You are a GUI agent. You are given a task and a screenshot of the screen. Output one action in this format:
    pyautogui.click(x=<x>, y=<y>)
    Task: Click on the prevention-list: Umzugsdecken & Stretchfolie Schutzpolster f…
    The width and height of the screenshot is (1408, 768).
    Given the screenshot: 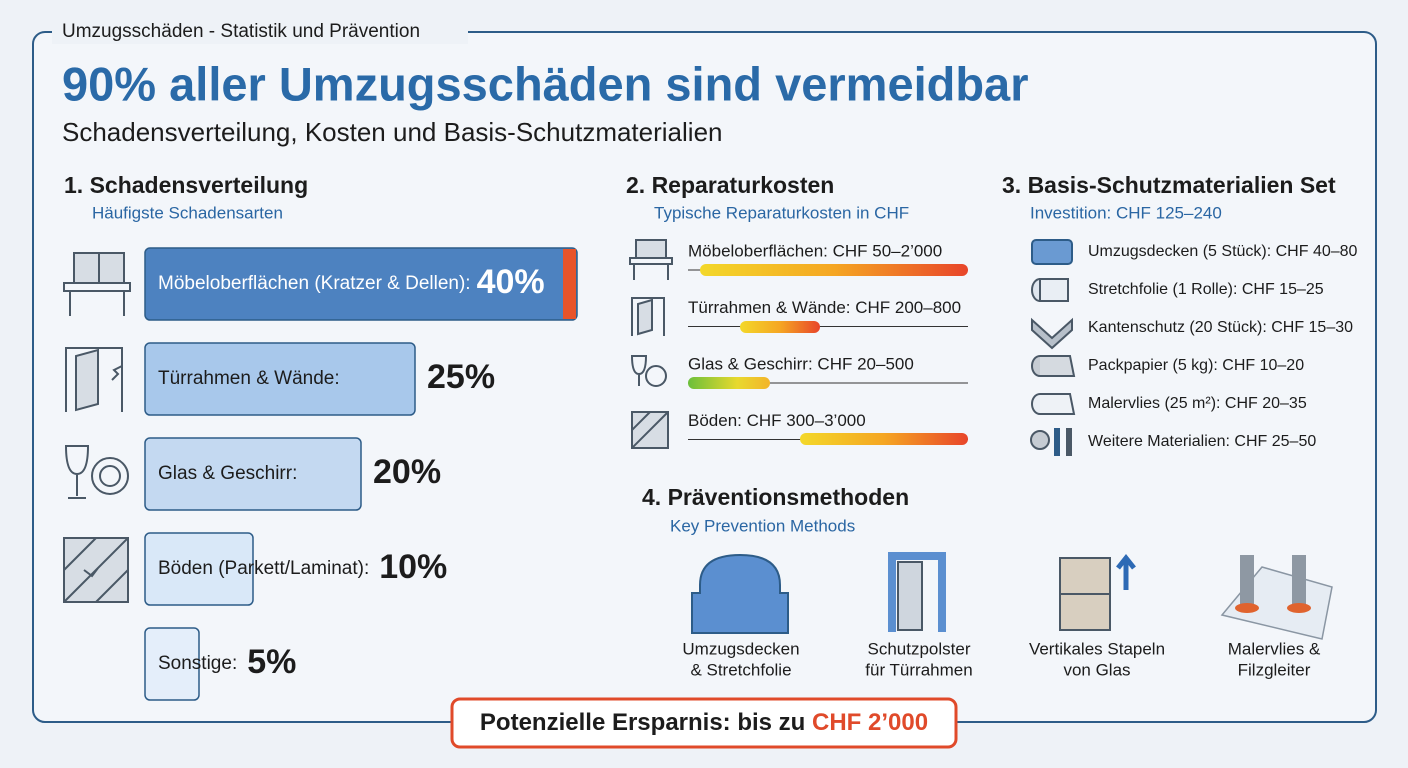 What is the action you would take?
    pyautogui.click(x=1001, y=659)
    